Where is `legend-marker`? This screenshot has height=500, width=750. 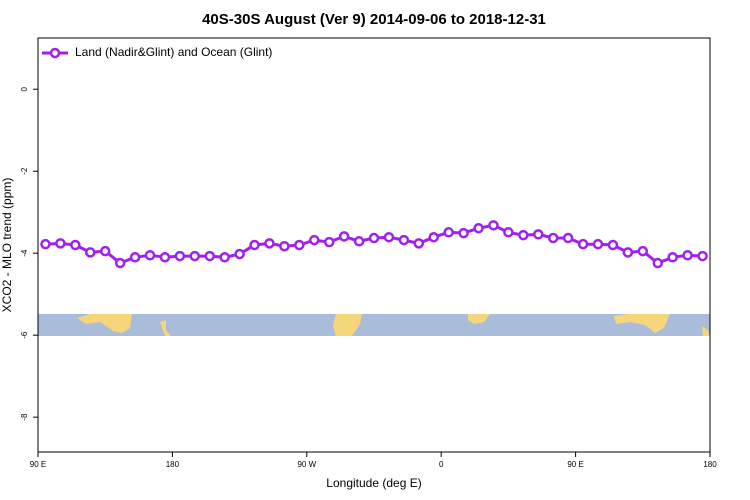
legend-marker is located at coordinates (55, 53).